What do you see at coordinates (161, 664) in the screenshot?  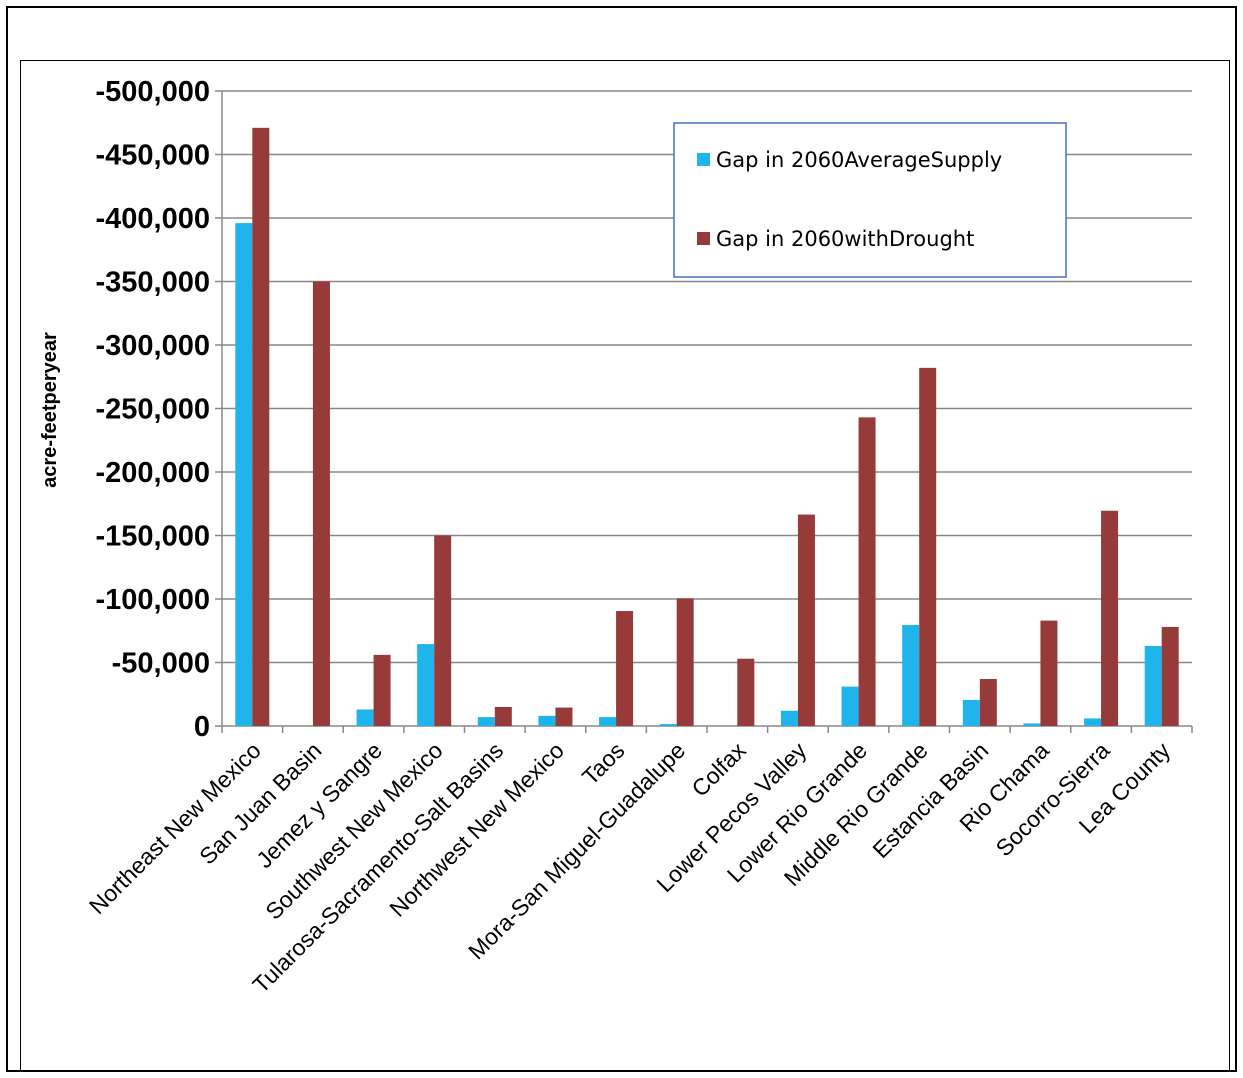 I see `y-tick-label: -50,000` at bounding box center [161, 664].